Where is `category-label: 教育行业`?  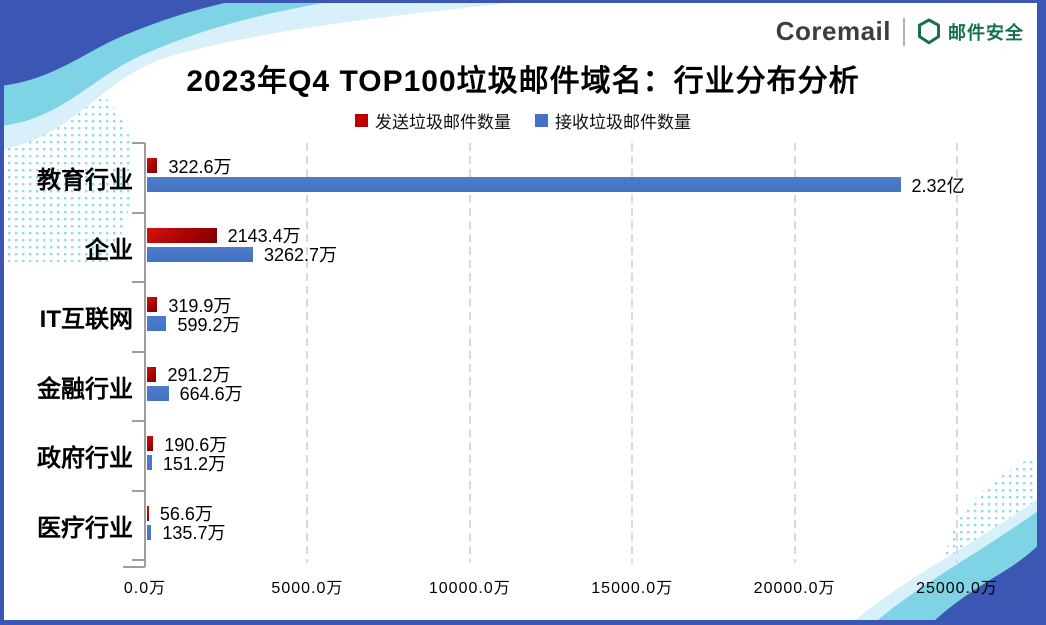 category-label: 教育行业 is located at coordinates (85, 181).